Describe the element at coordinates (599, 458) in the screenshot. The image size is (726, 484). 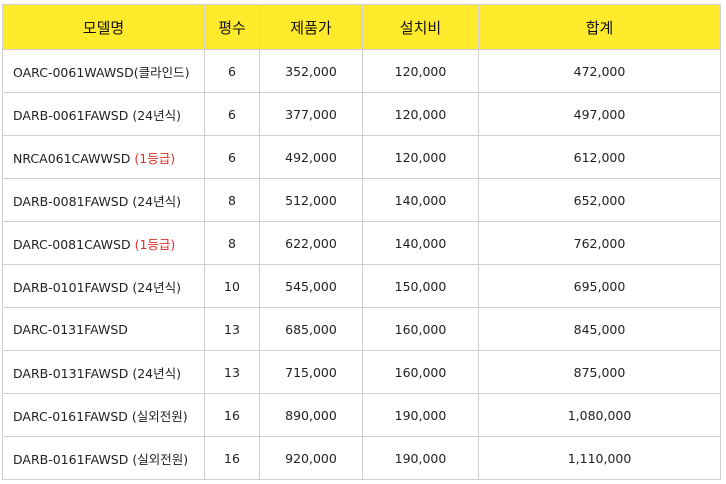
I see `total-cell: 1,110,000` at that location.